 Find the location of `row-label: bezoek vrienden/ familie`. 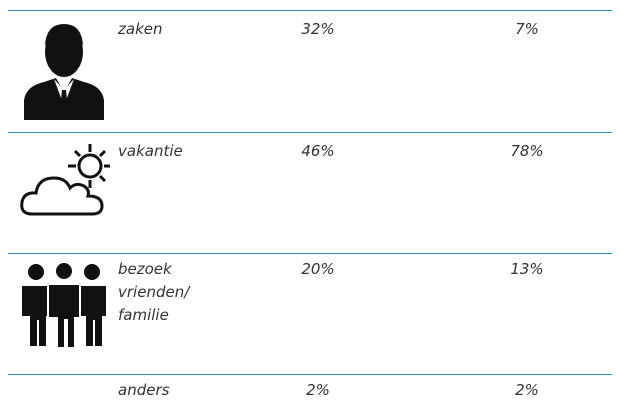

row-label: bezoek vrienden/ familie is located at coordinates (154, 292).